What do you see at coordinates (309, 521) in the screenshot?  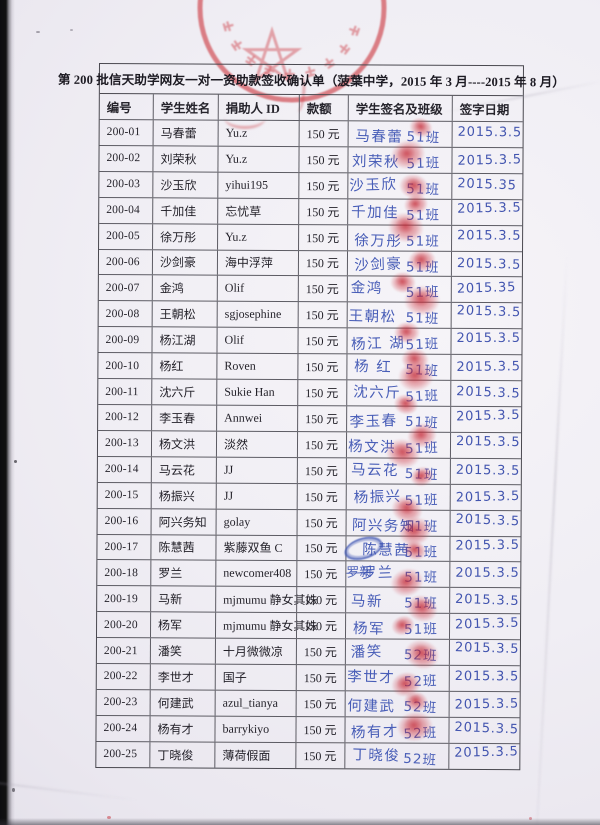 I see `table-row: 200-16 阿兴务知 golay 150 元阿兴务知 51班 2015.3.5` at bounding box center [309, 521].